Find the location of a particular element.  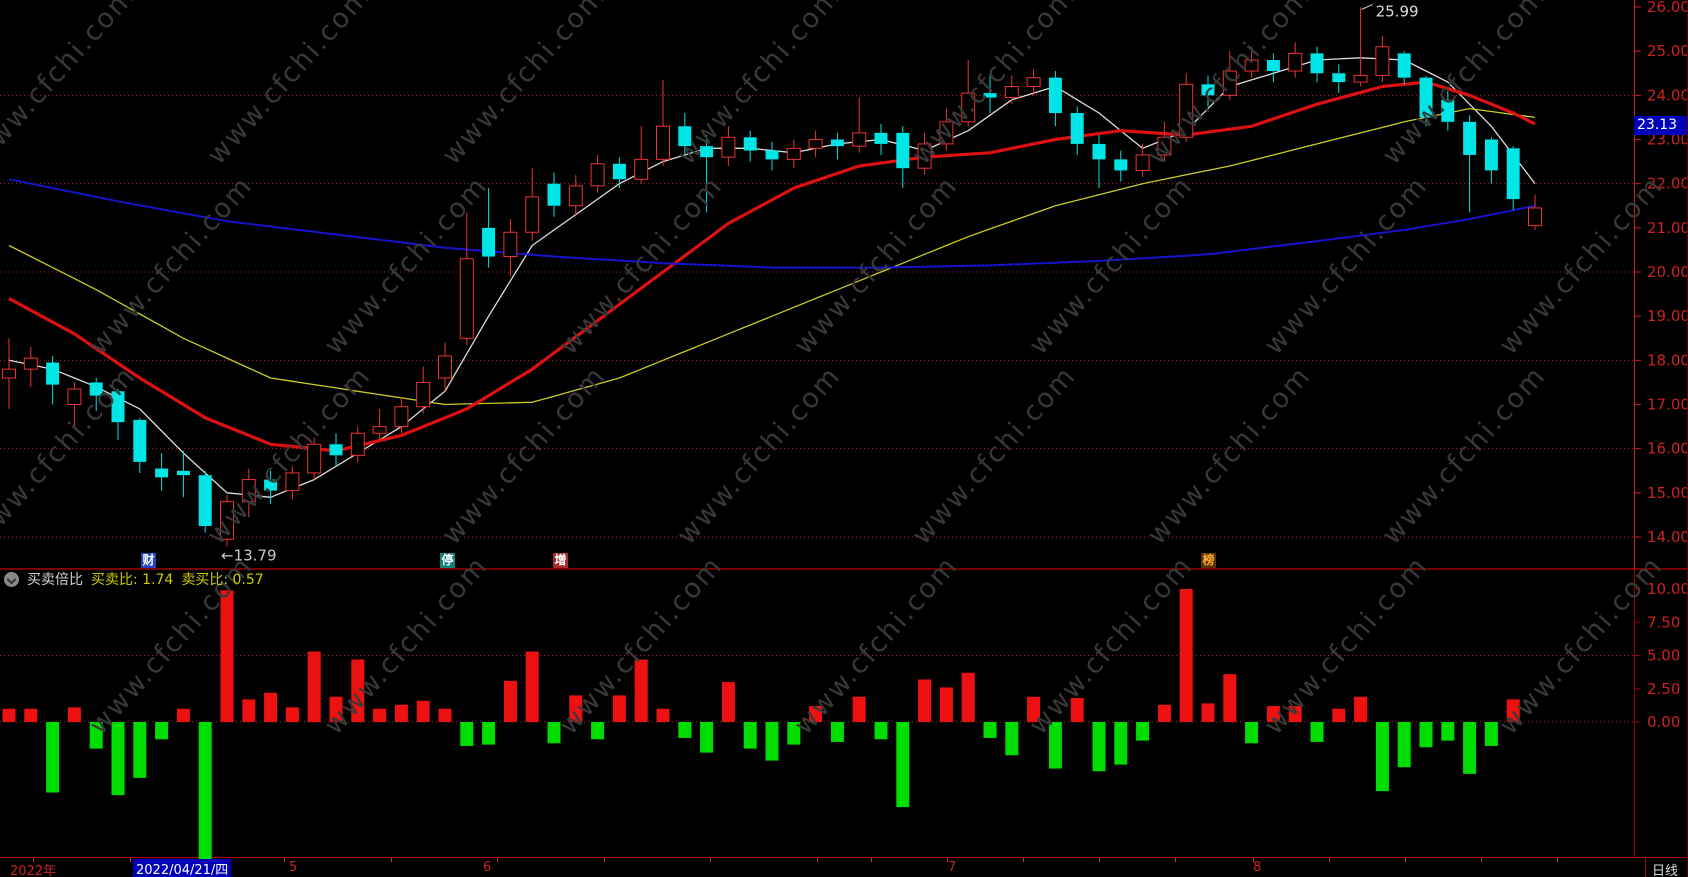

collapse-chevron-icon is located at coordinates (11, 579).